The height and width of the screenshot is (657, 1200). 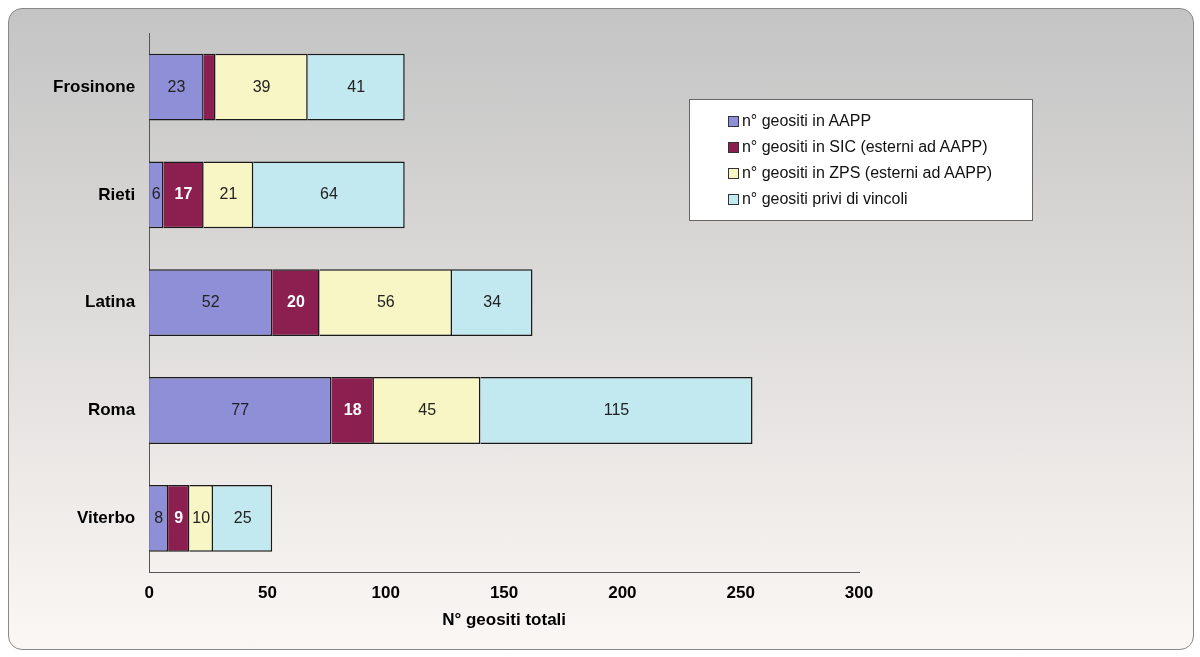 I want to click on data-label: 41, so click(x=356, y=86).